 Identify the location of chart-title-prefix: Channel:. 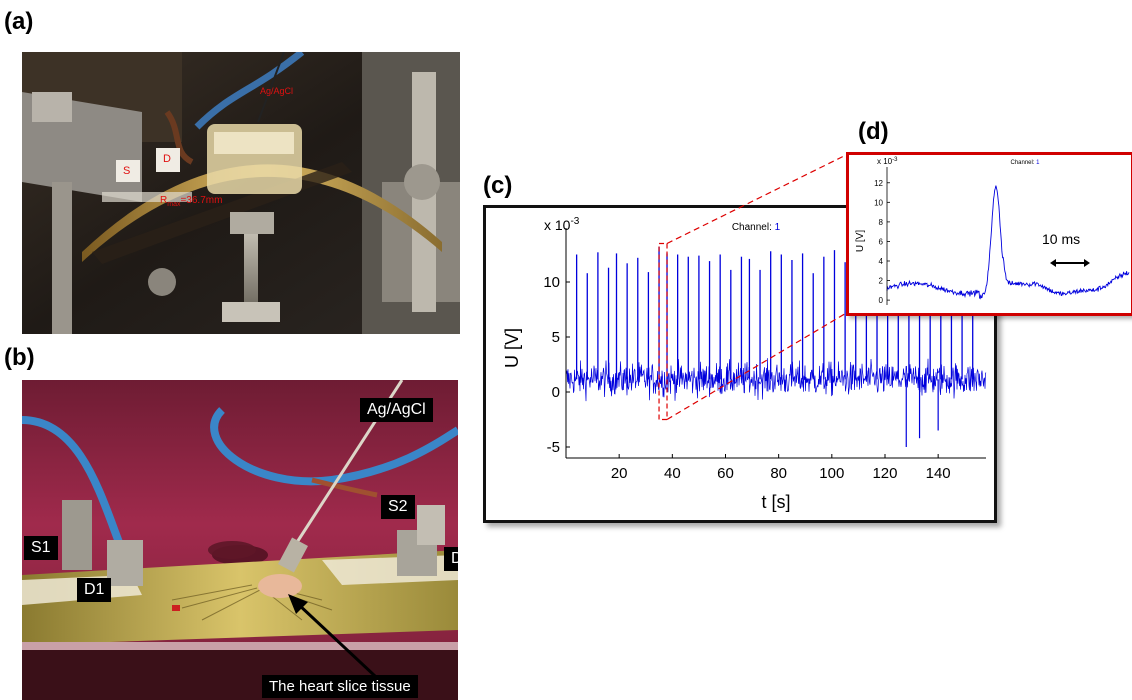
(753, 227).